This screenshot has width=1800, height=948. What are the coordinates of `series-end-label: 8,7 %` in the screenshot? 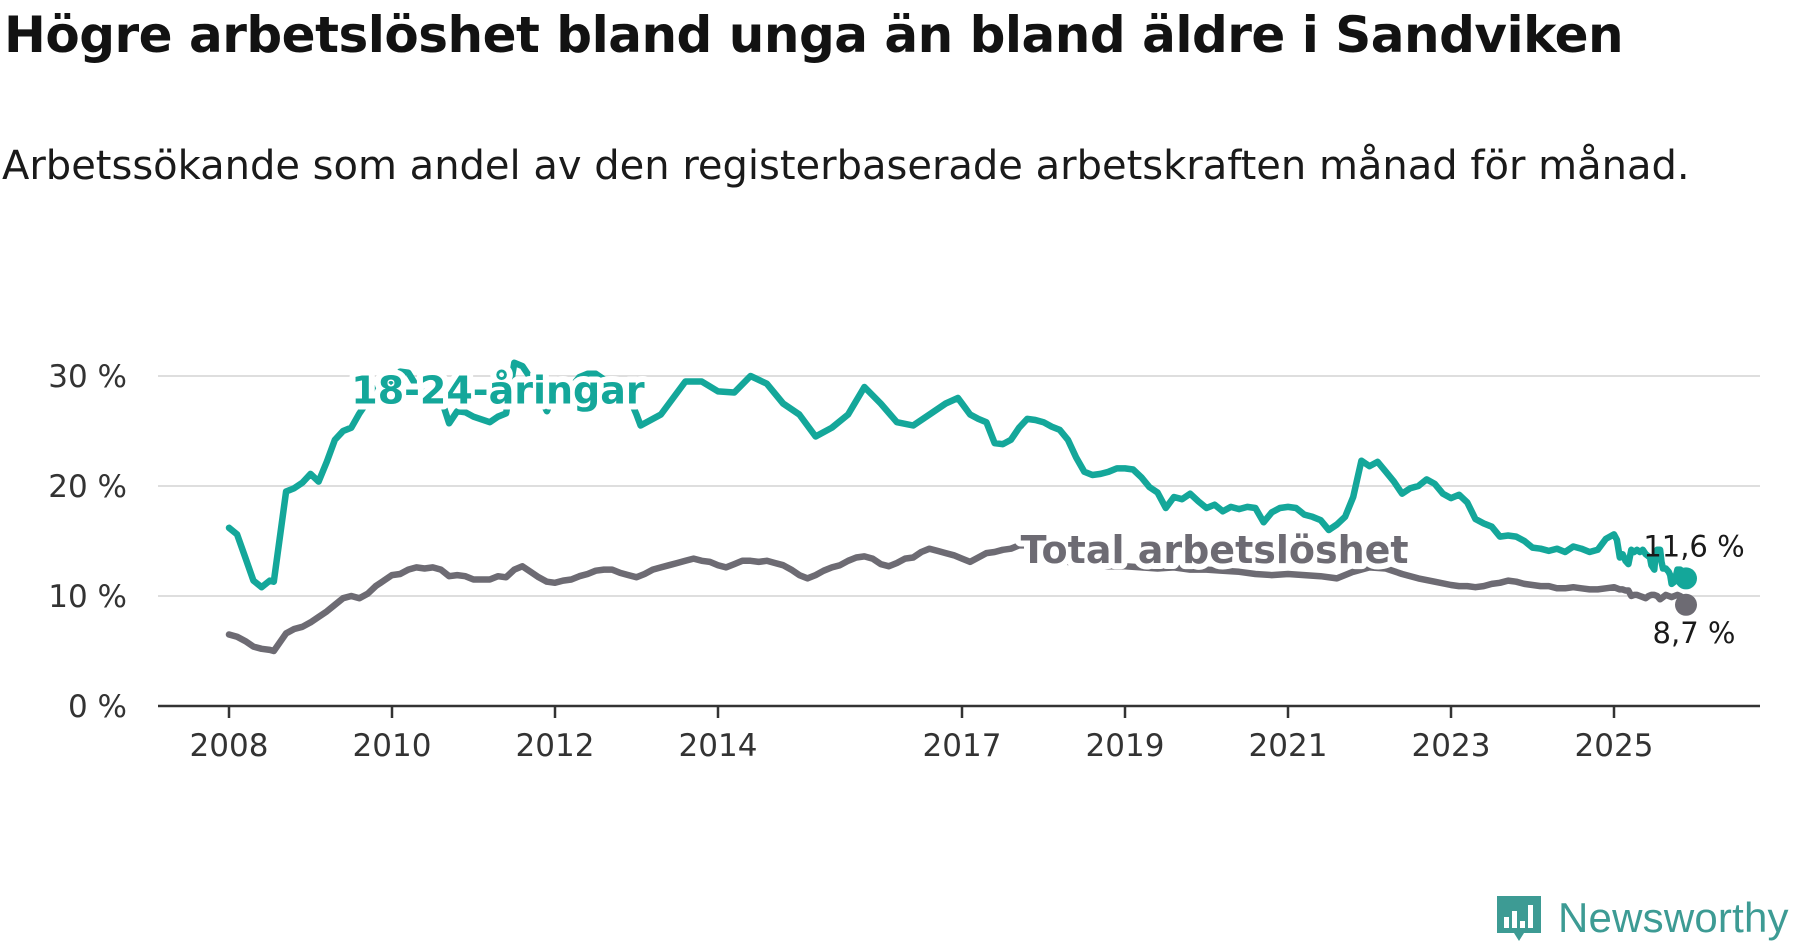 It's located at (1694, 633).